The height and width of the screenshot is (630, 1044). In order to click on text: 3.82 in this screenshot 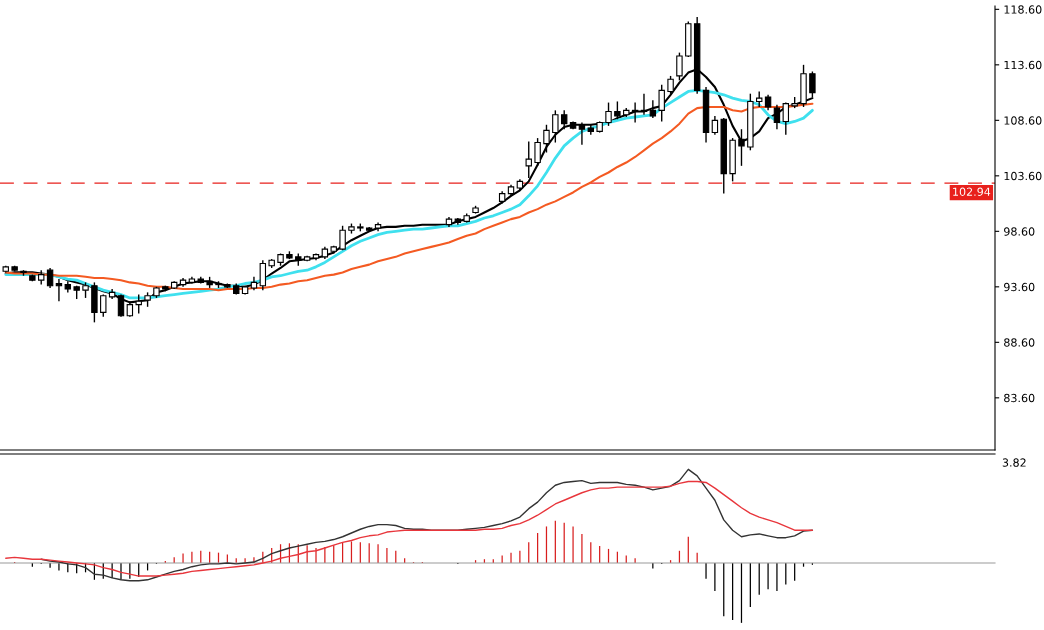, I will do `click(1014, 462)`.